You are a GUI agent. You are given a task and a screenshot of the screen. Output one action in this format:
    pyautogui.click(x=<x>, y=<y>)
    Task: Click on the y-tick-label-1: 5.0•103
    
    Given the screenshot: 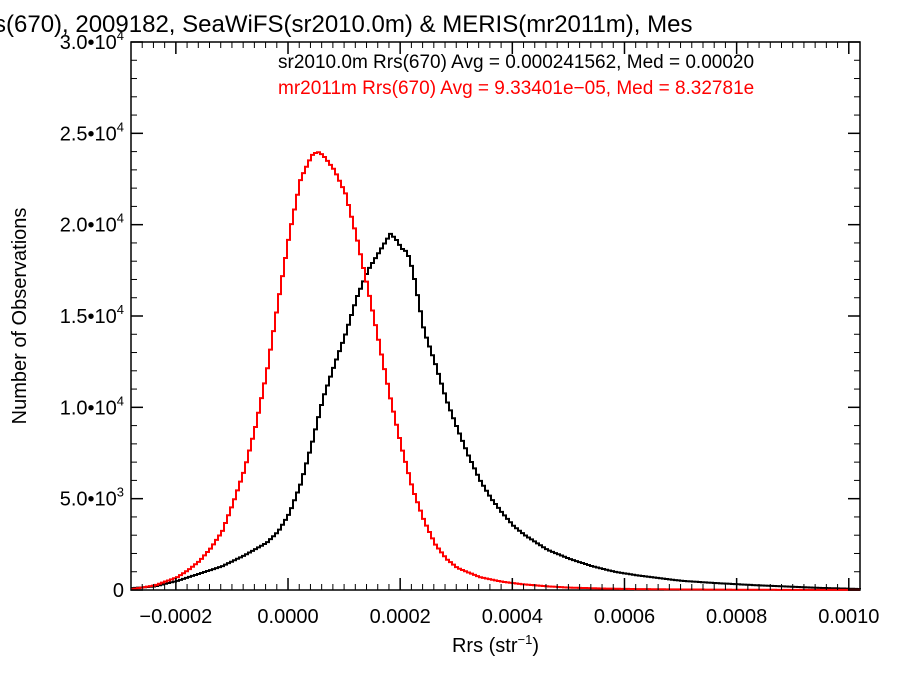 What is the action you would take?
    pyautogui.click(x=92, y=498)
    